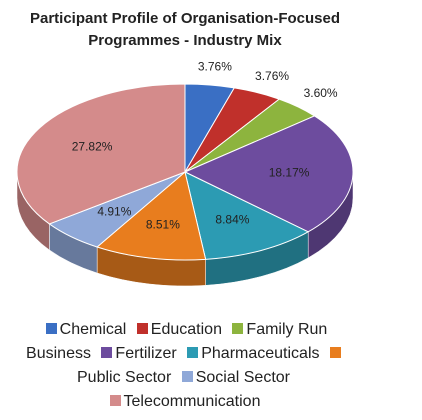 The height and width of the screenshot is (420, 422). What do you see at coordinates (124, 377) in the screenshot?
I see `legend-label: Public Sector` at bounding box center [124, 377].